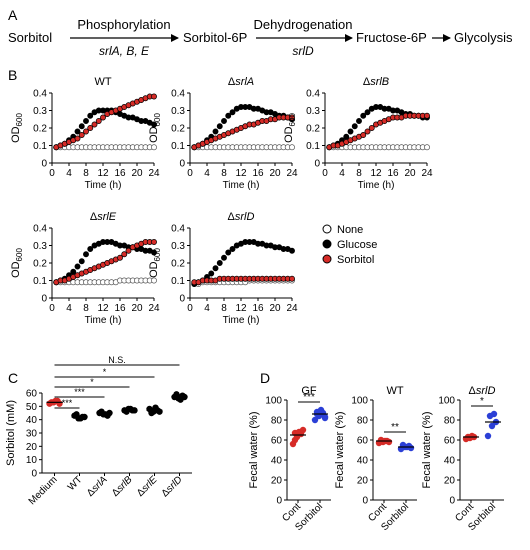 The height and width of the screenshot is (550, 530). I want to click on pathway-step-2-genes: srlD, so click(303, 51).